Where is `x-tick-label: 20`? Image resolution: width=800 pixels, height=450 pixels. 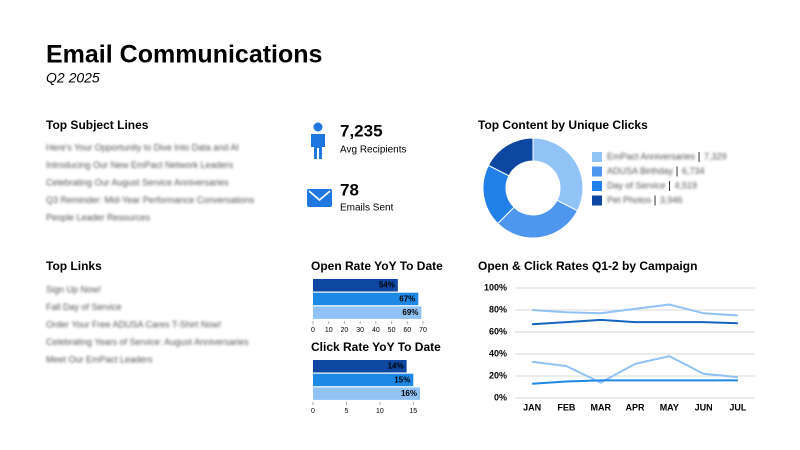 x-tick-label: 20 is located at coordinates (345, 330).